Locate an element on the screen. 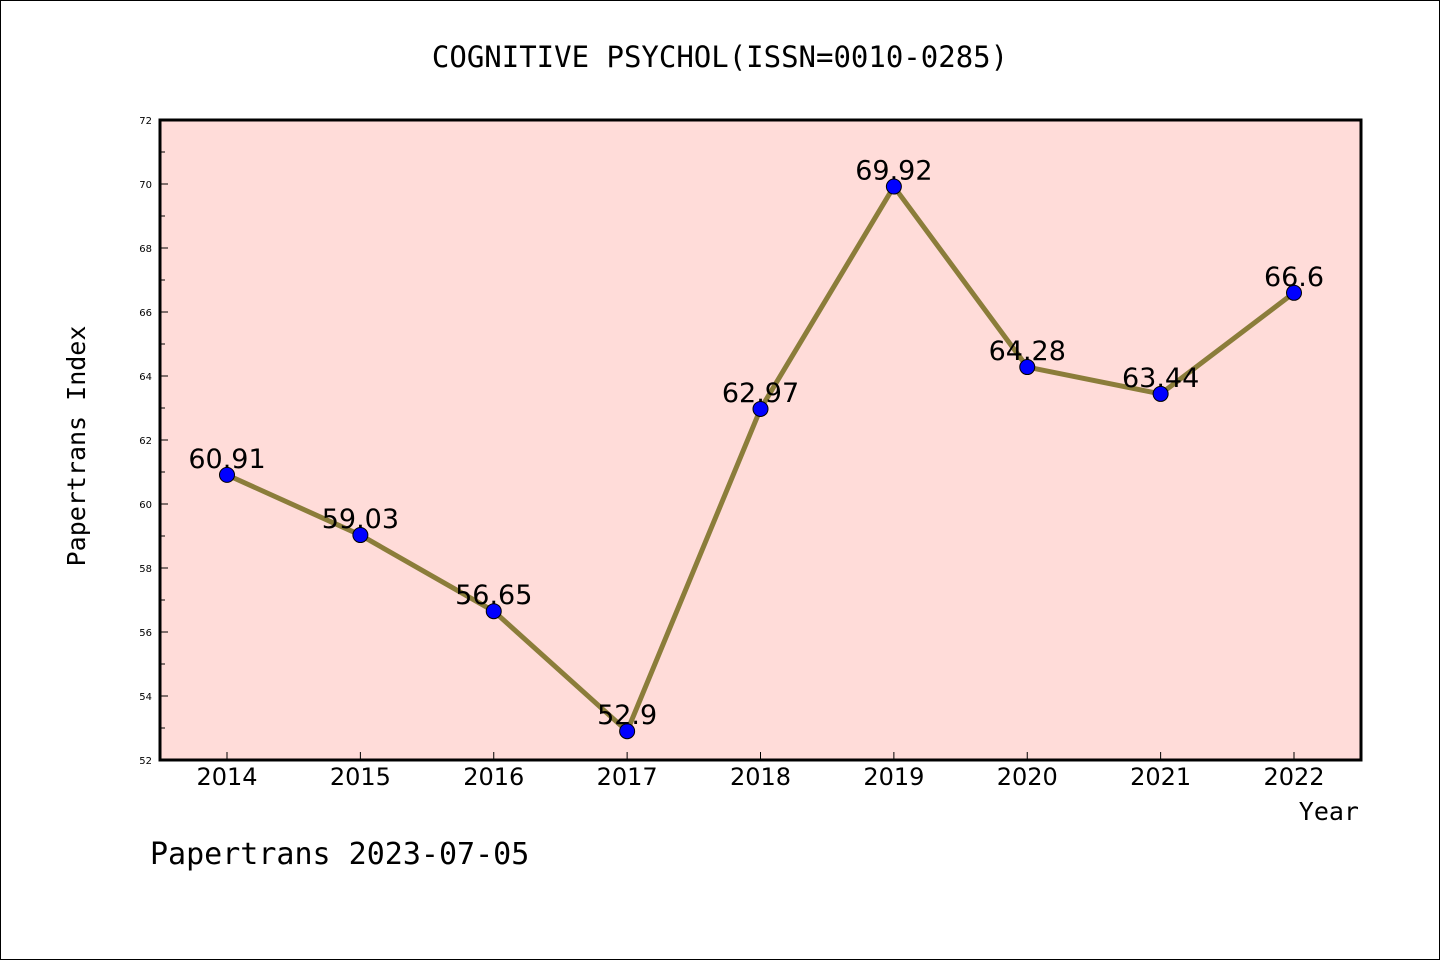 The width and height of the screenshot is (1440, 960). x-tick-label: 2021 is located at coordinates (1160, 777).